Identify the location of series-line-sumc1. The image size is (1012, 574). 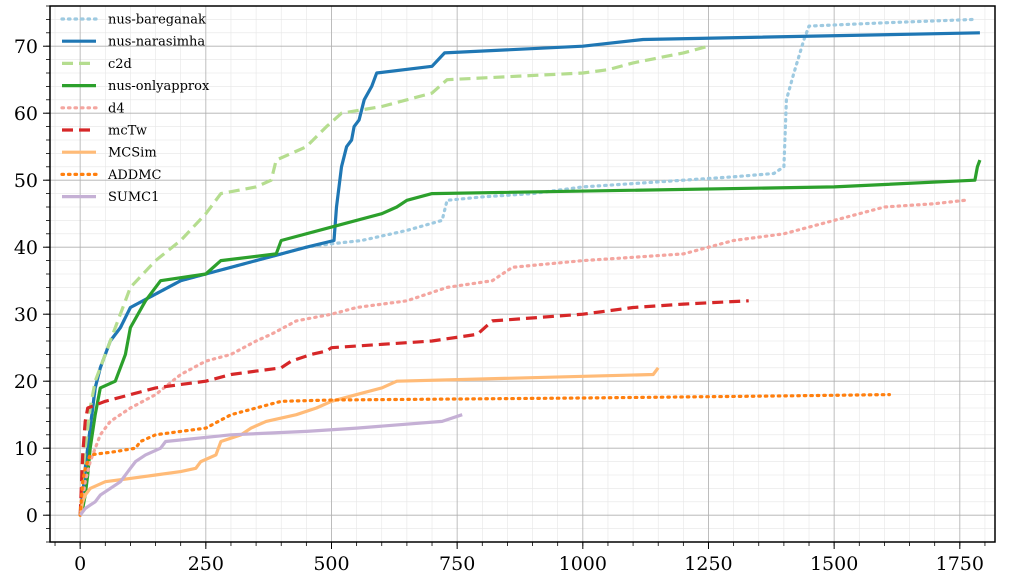
(270, 465).